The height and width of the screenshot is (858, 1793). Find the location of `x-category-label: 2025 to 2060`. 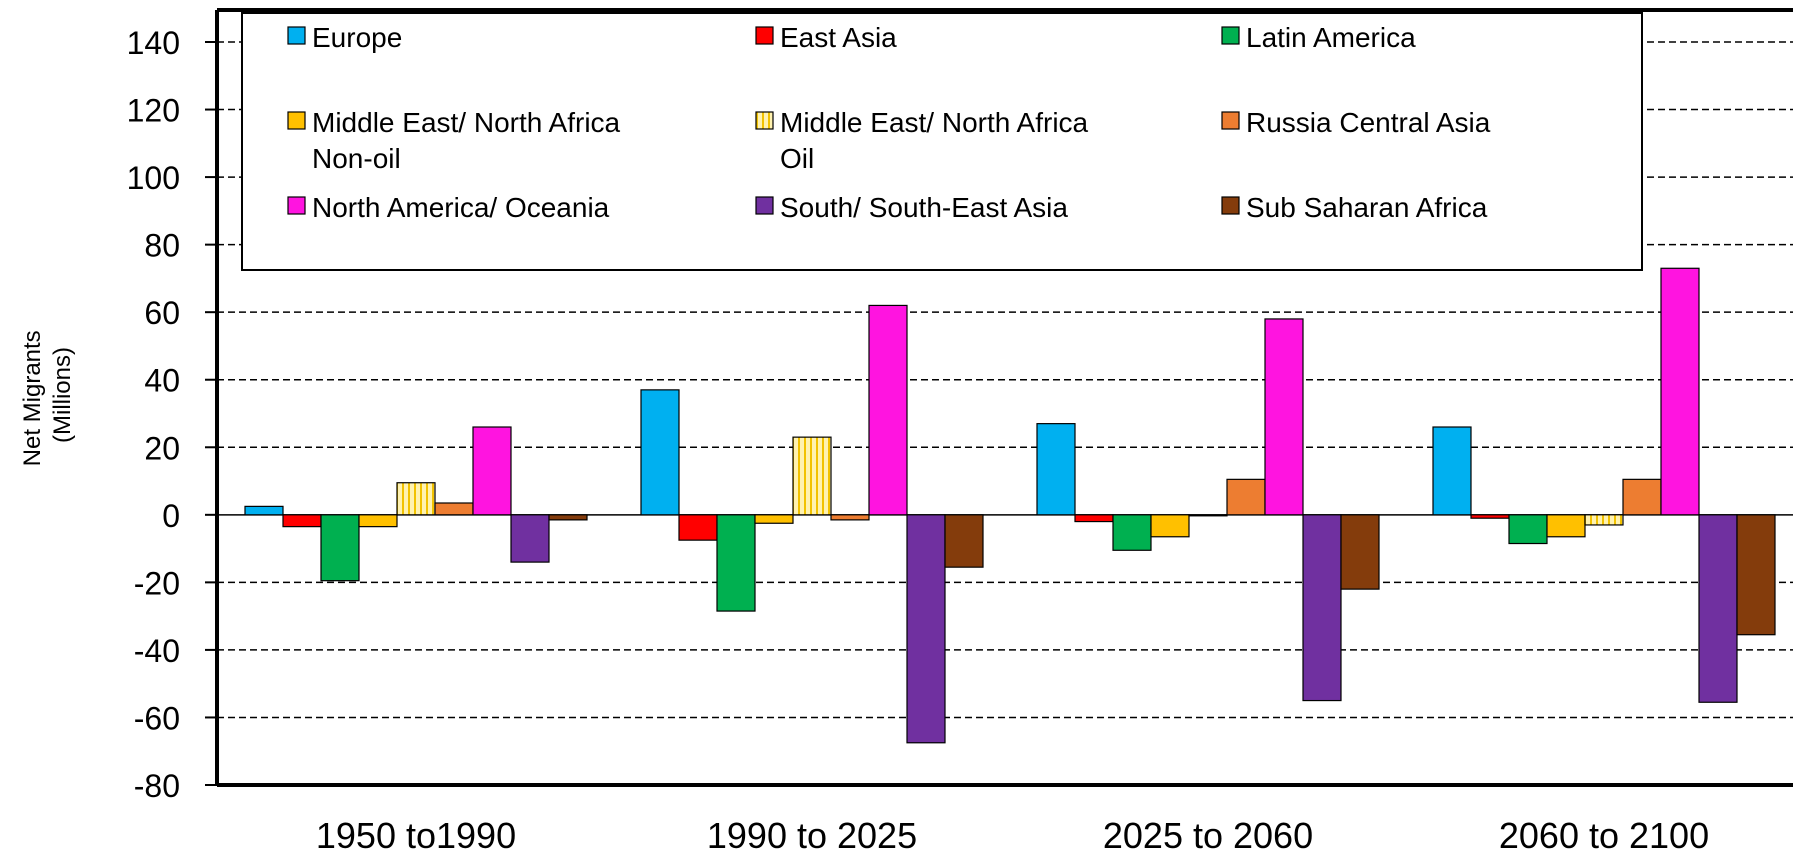

x-category-label: 2025 to 2060 is located at coordinates (1208, 835).